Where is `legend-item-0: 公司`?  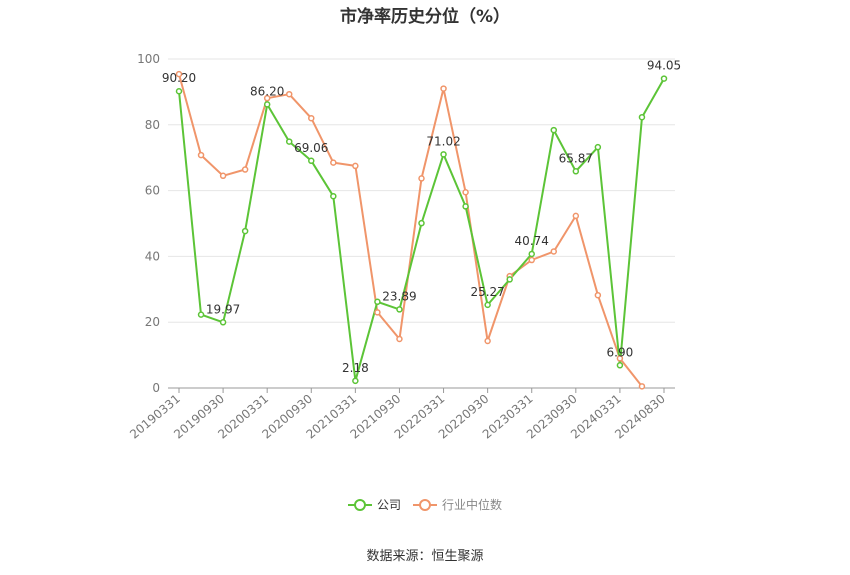
legend-item-0: 公司 is located at coordinates (374, 505).